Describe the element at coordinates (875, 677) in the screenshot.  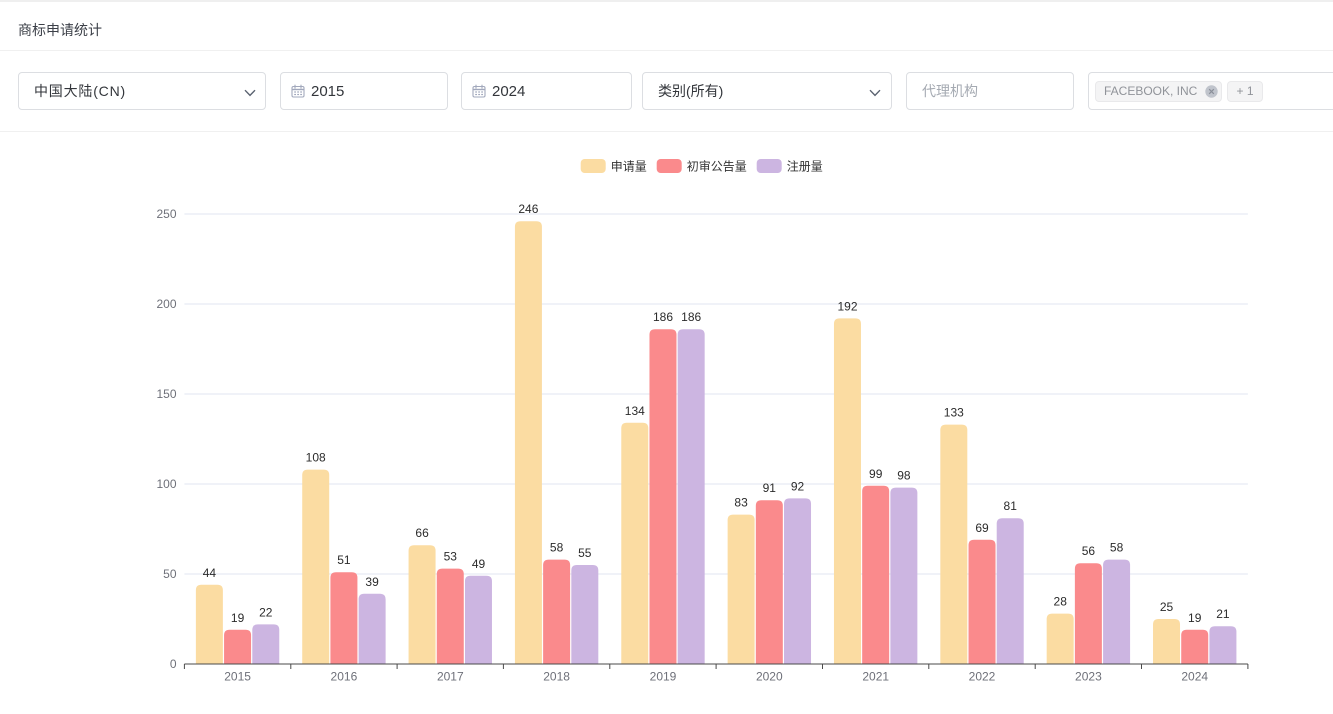
I see `svg-text: 2021` at that location.